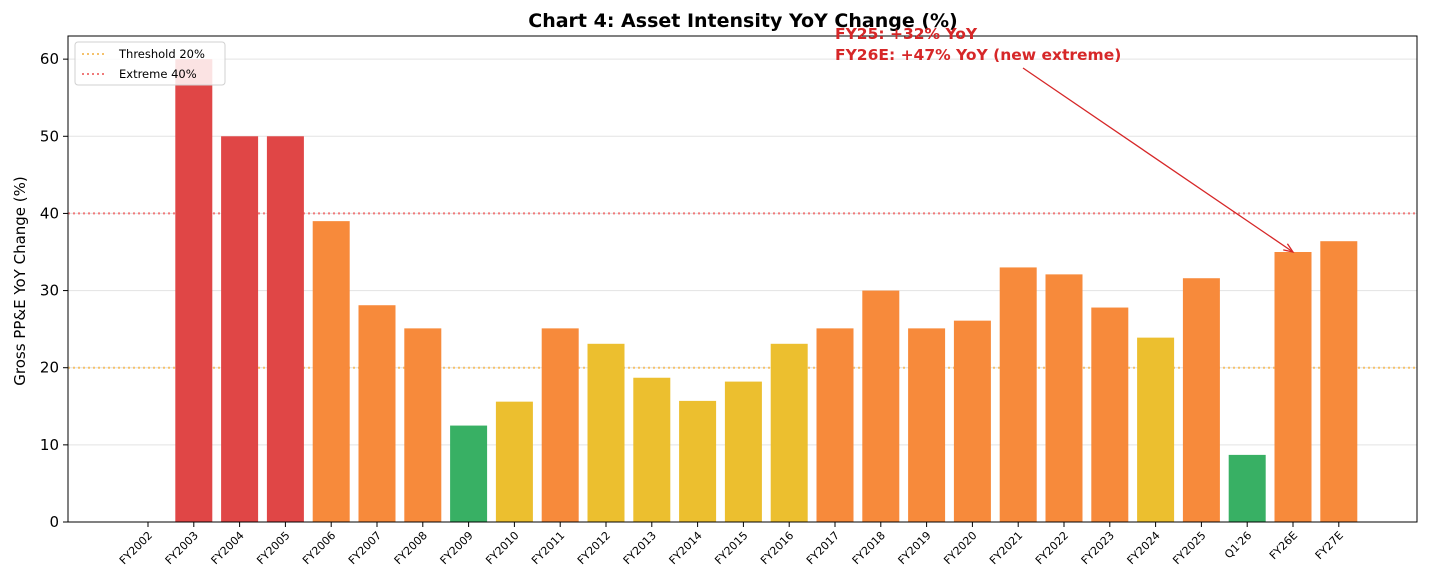 The image size is (1429, 586). I want to click on x-tick-label: FY2018, so click(869, 548).